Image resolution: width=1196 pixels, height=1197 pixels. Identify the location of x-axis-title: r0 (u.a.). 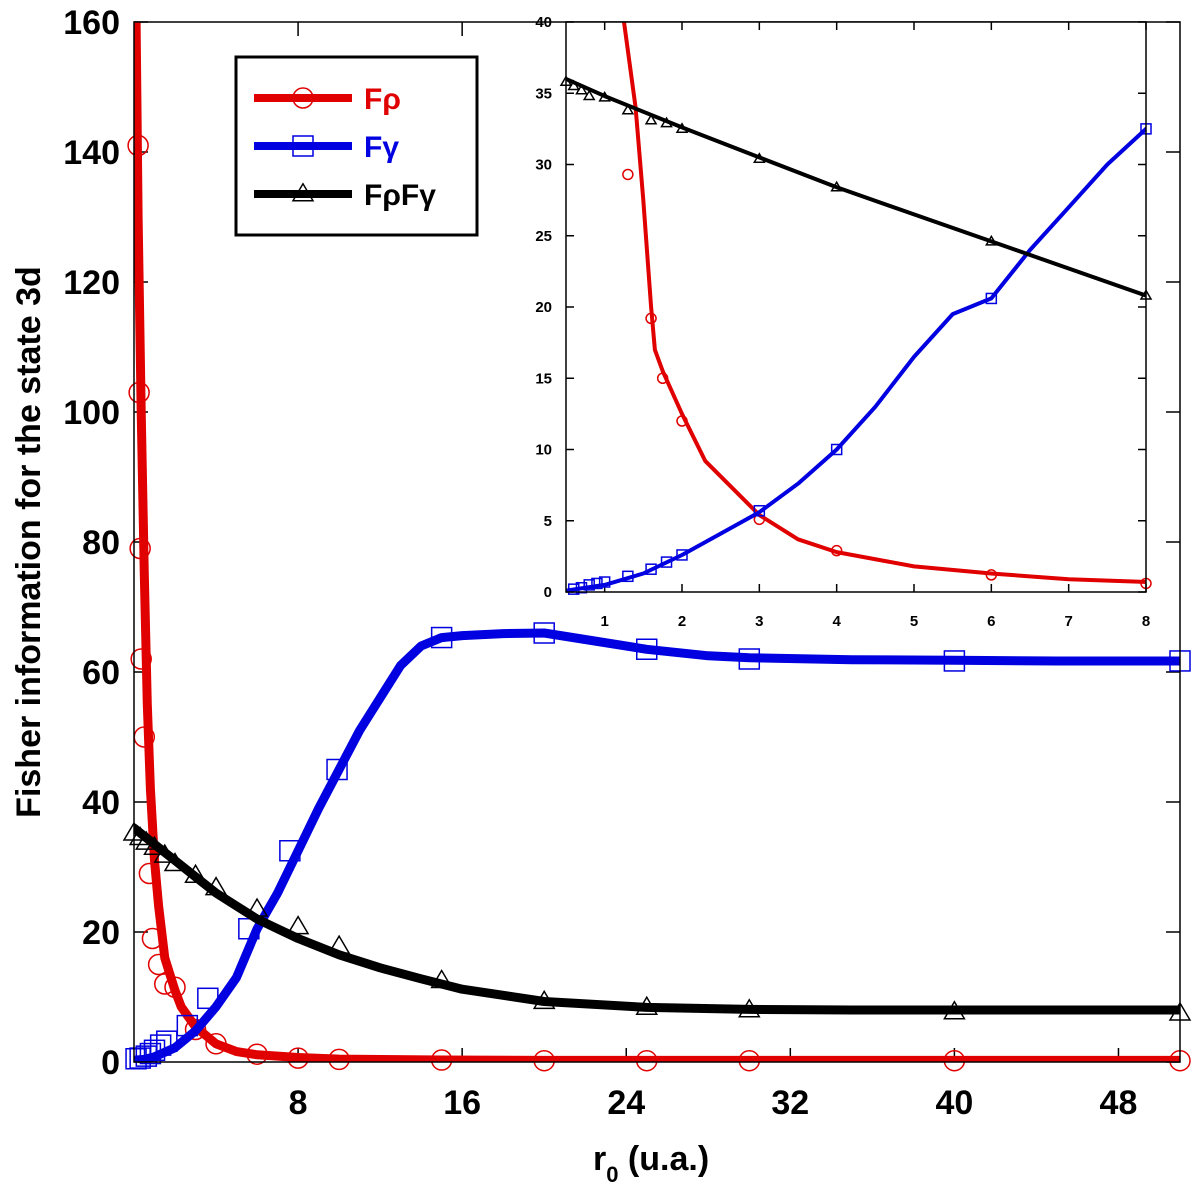
(651, 1163).